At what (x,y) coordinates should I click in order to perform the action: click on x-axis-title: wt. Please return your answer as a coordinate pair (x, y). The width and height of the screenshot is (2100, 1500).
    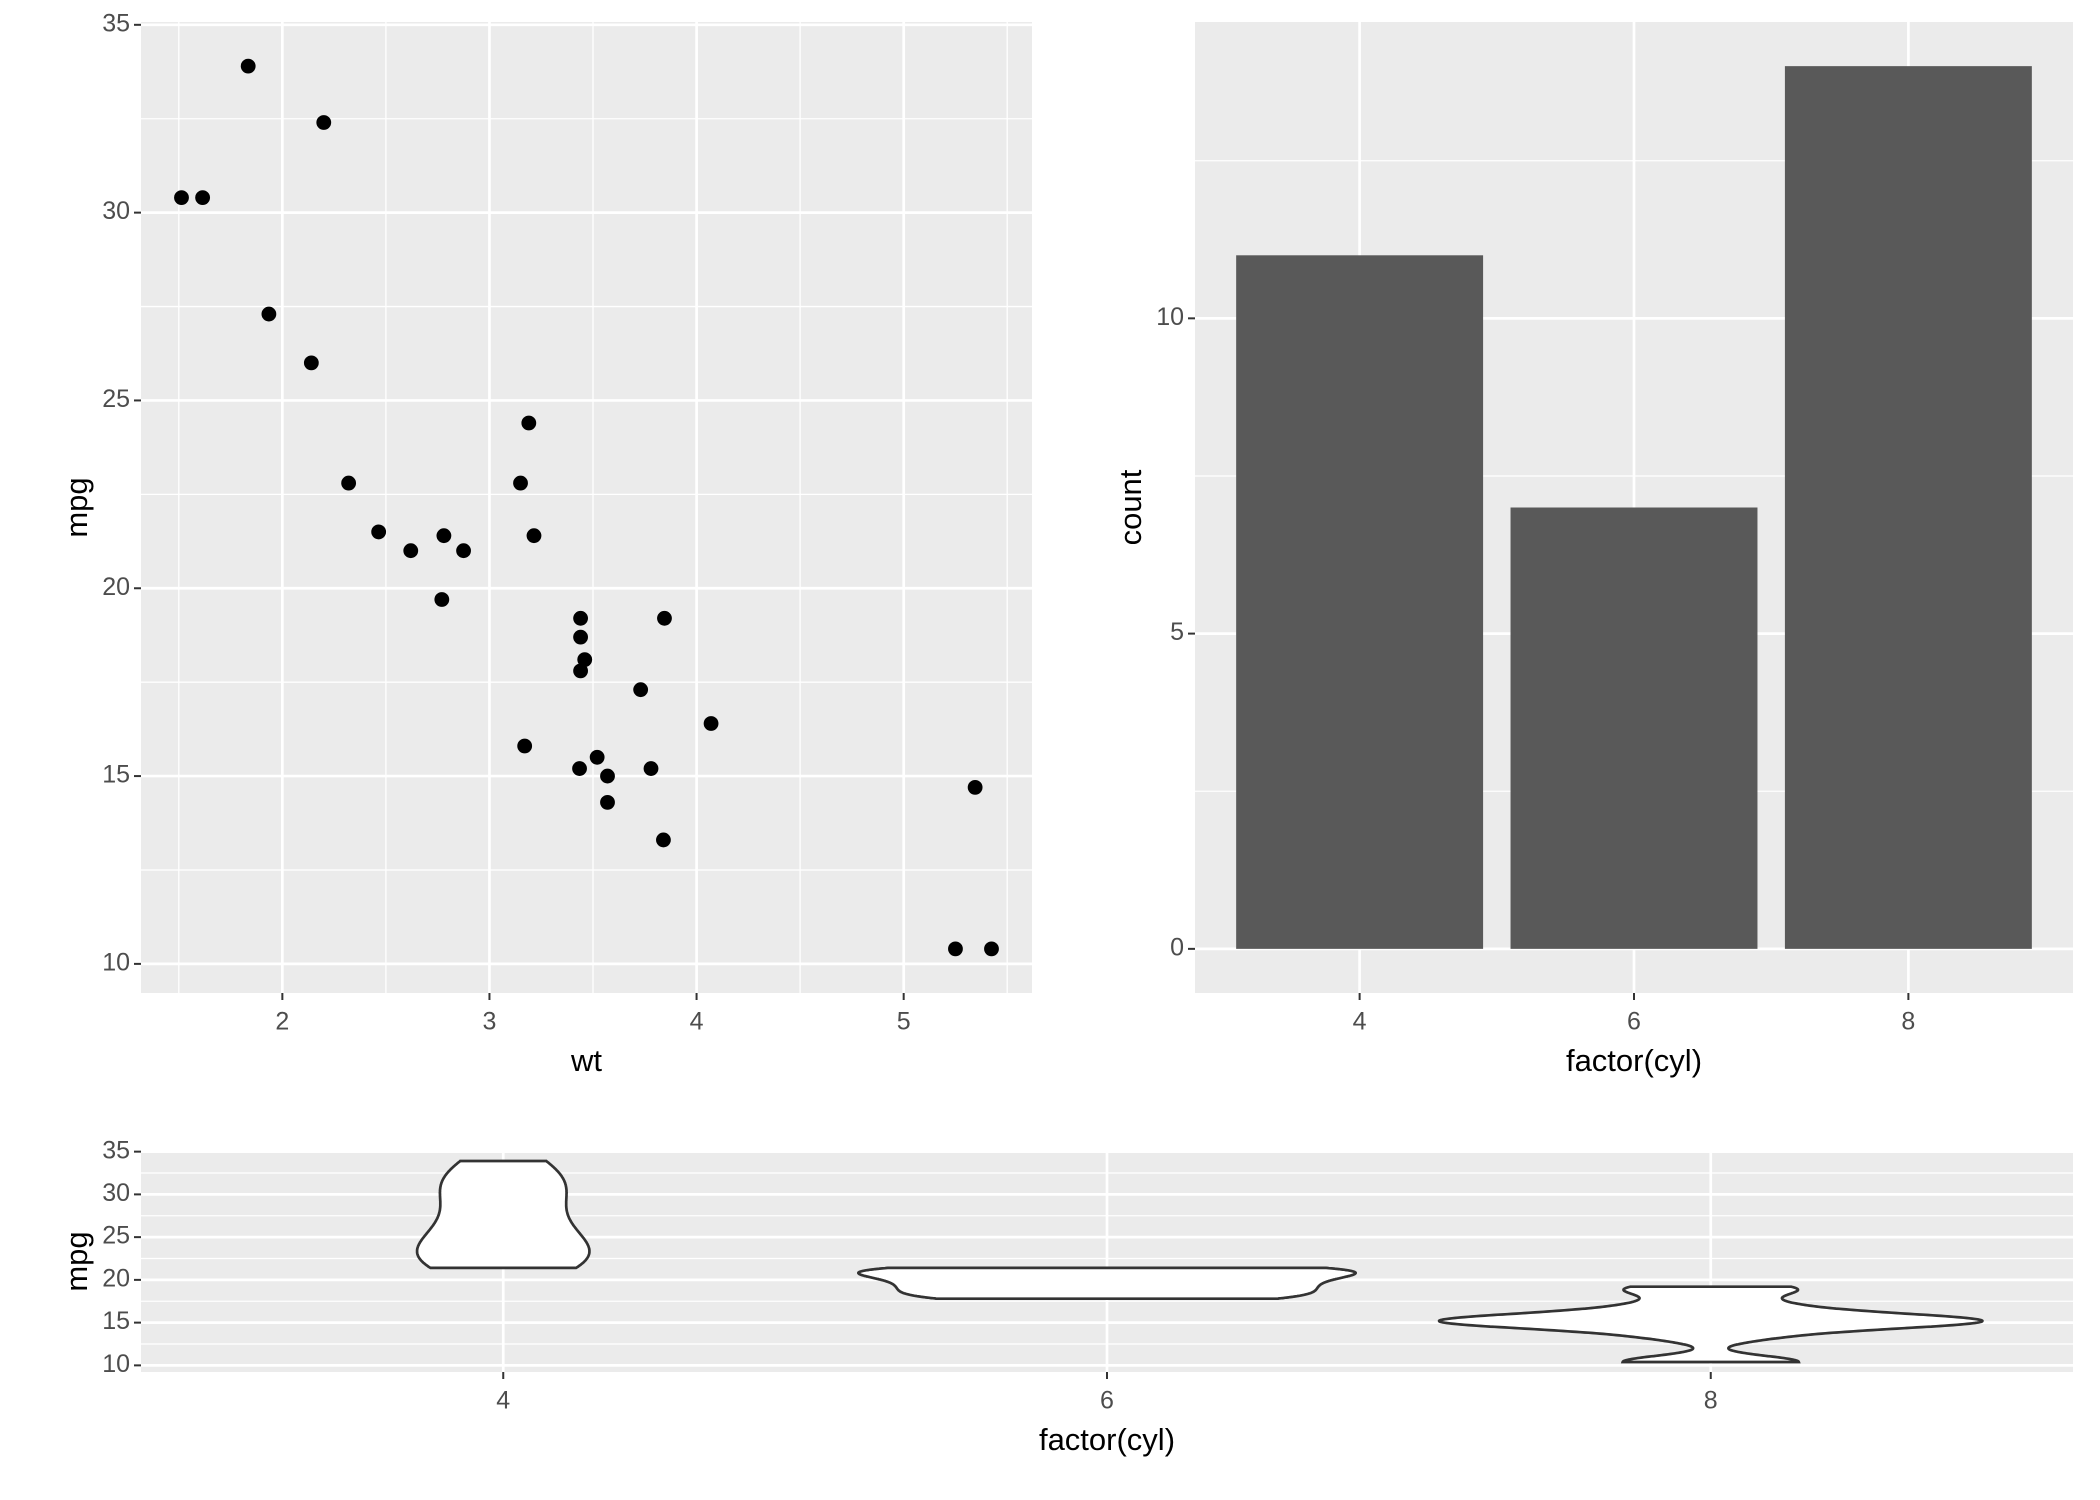
    Looking at the image, I should click on (586, 1060).